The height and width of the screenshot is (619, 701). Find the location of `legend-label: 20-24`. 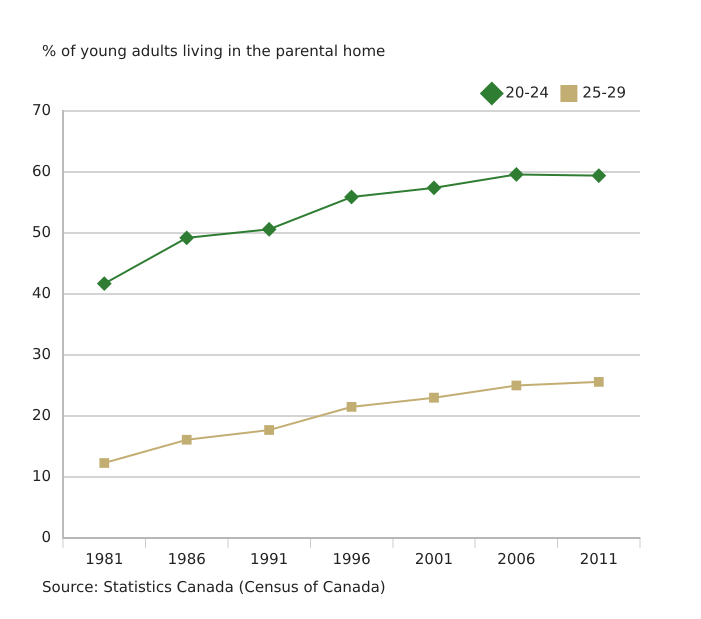

legend-label: 20-24 is located at coordinates (527, 92).